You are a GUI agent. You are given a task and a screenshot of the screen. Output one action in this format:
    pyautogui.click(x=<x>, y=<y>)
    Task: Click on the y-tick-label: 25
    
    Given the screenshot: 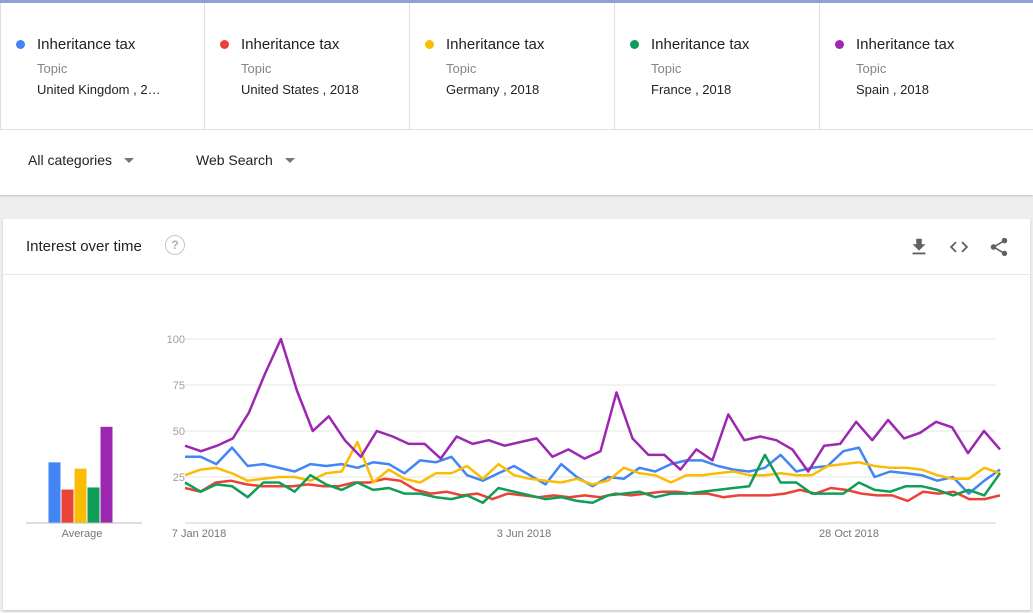 What is the action you would take?
    pyautogui.click(x=179, y=478)
    